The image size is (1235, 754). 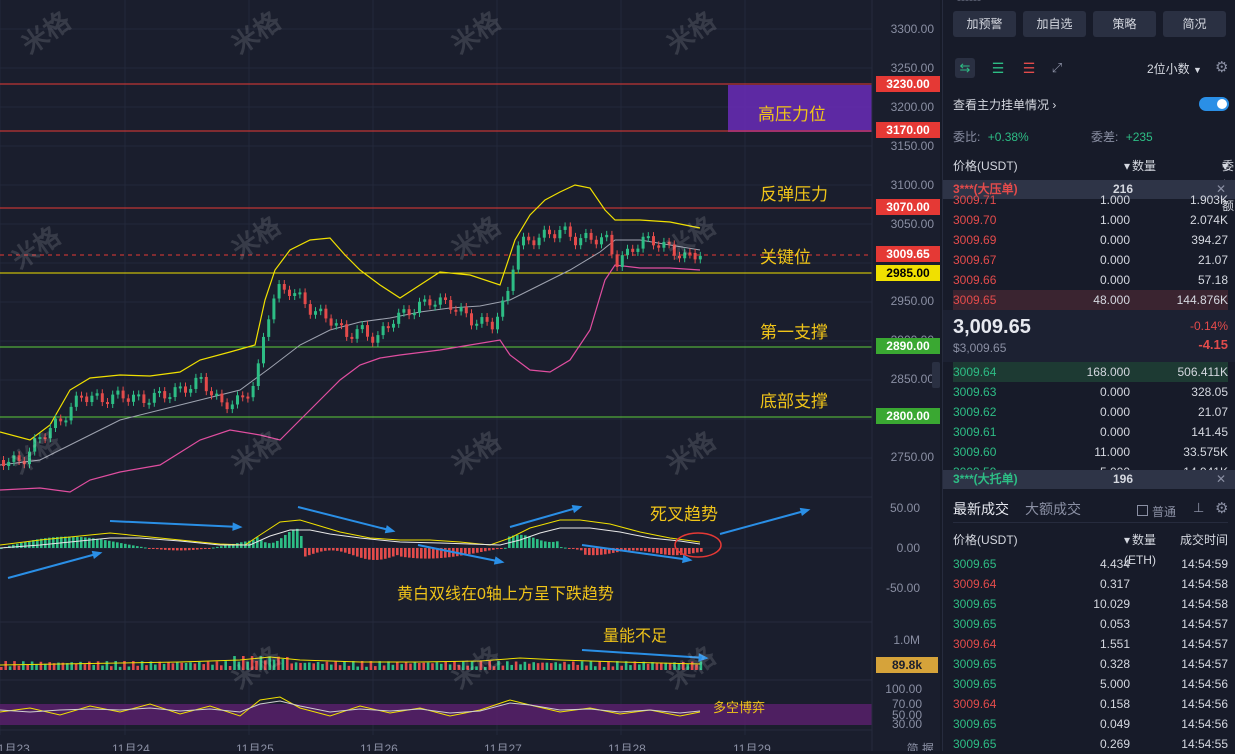 What do you see at coordinates (981, 509) in the screenshot?
I see `tab-latest-trades: 最新成交` at bounding box center [981, 509].